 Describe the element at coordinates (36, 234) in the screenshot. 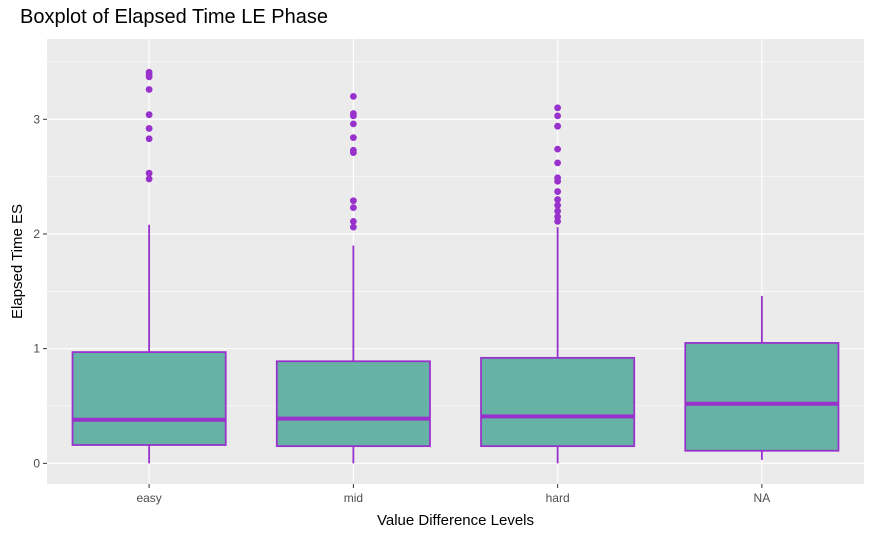

I see `y-tick-label: 2` at that location.